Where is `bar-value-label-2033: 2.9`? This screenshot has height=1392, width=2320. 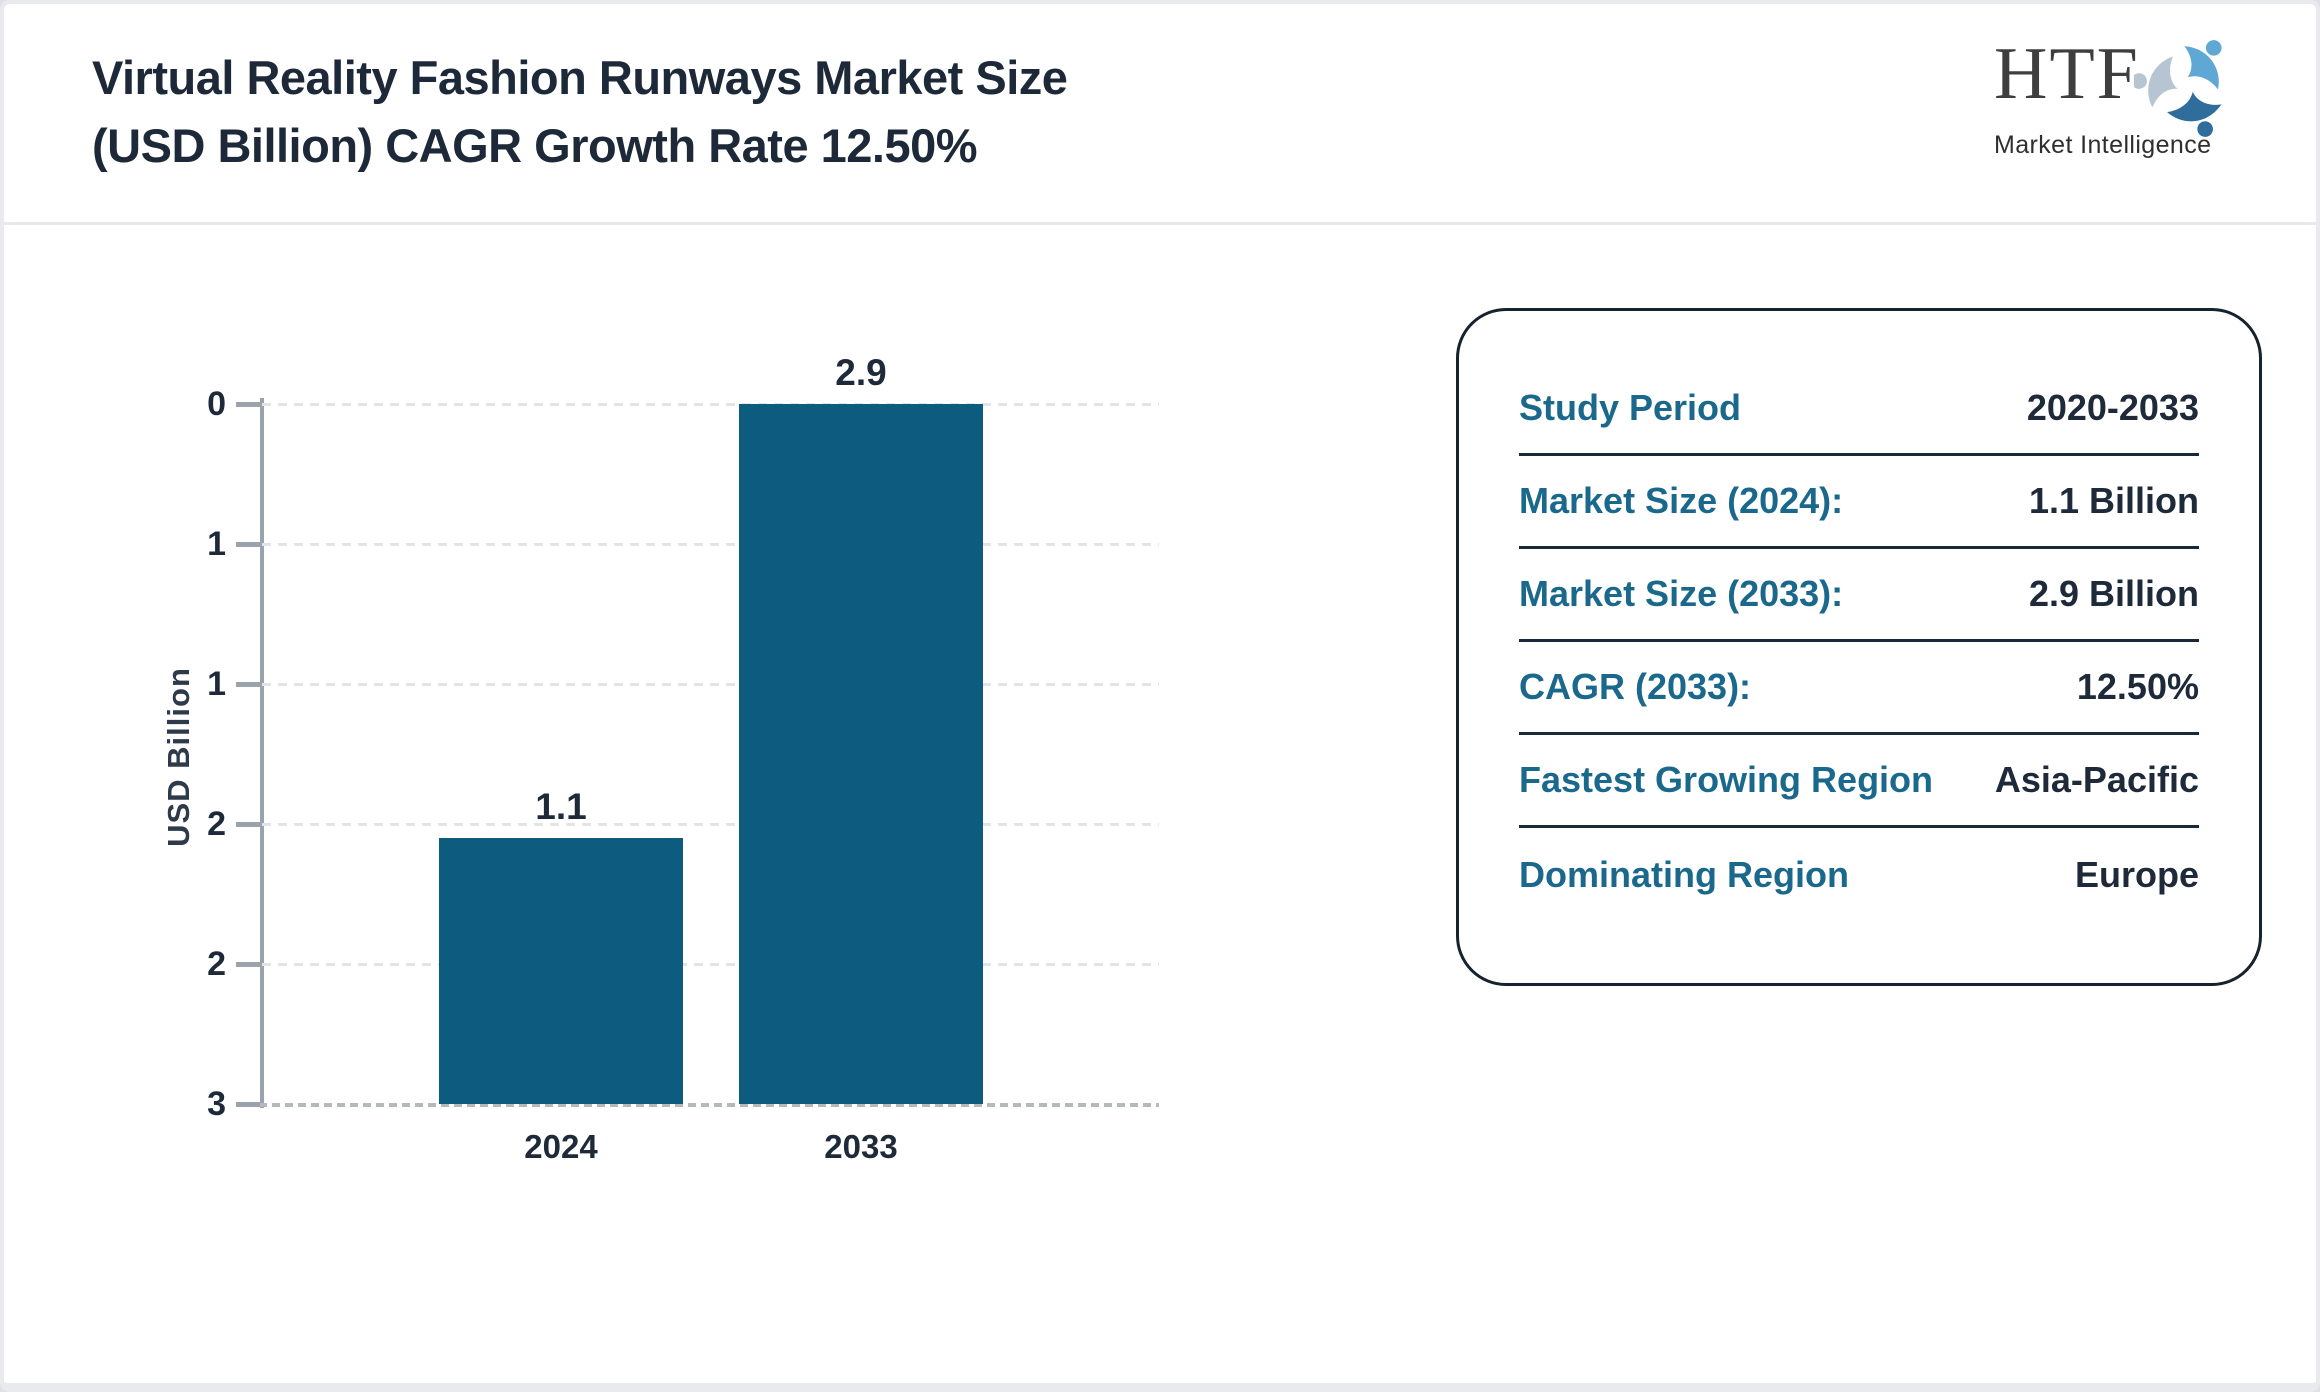 bar-value-label-2033: 2.9 is located at coordinates (861, 372).